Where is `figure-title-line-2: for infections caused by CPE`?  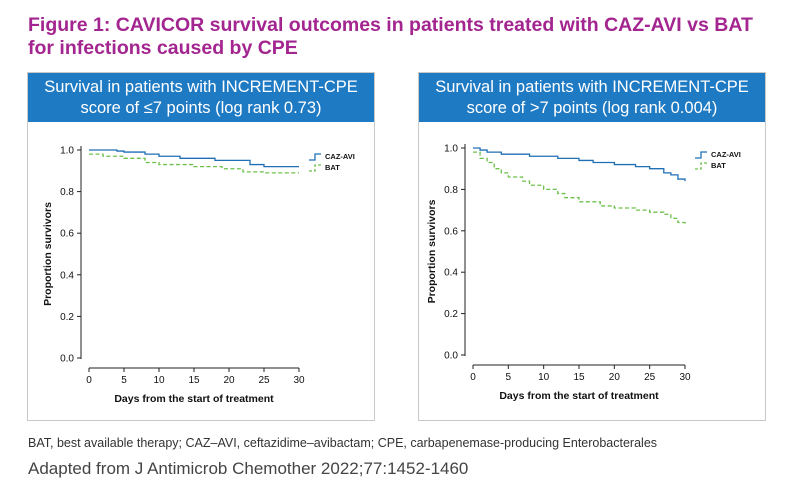
figure-title-line-2: for infections caused by CPE is located at coordinates (163, 48).